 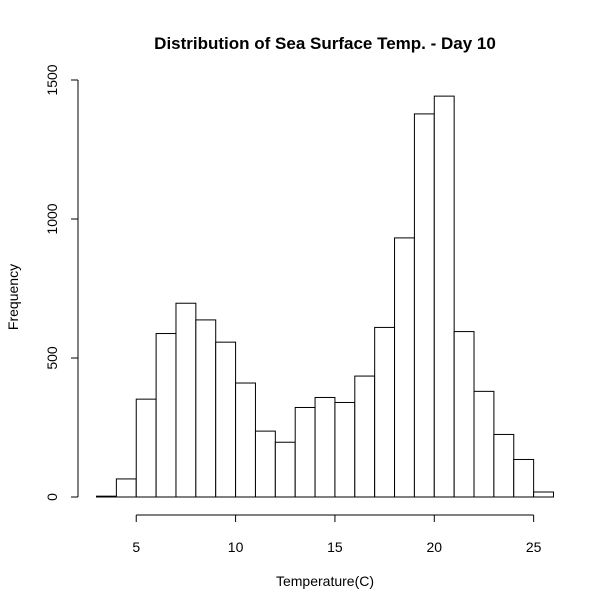 I want to click on y-tick-label: 1000, so click(x=52, y=218).